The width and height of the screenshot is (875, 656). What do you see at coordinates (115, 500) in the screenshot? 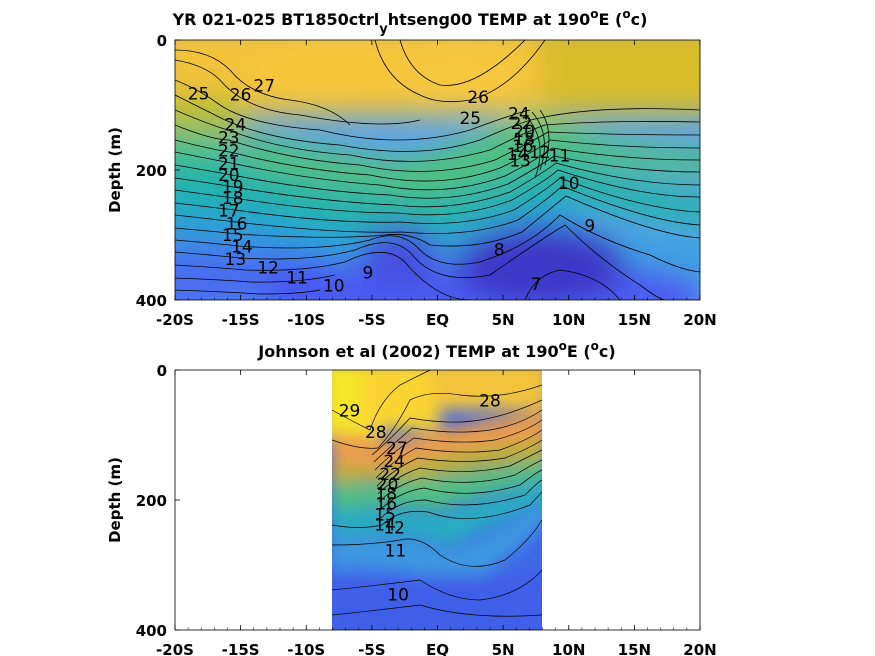
I see `bottom-y-axis-label: Depth (m)` at bounding box center [115, 500].